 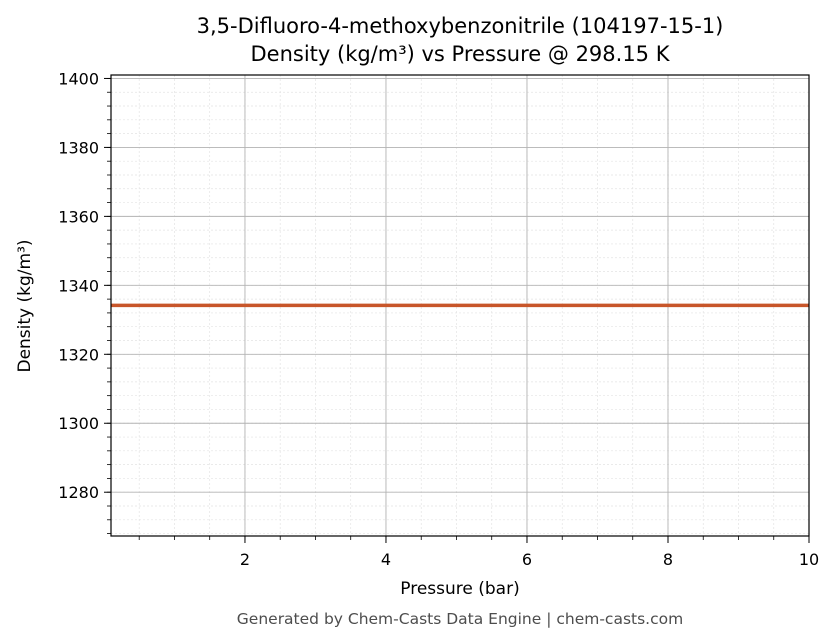 What do you see at coordinates (809, 559) in the screenshot?
I see `x-tick-label: 10` at bounding box center [809, 559].